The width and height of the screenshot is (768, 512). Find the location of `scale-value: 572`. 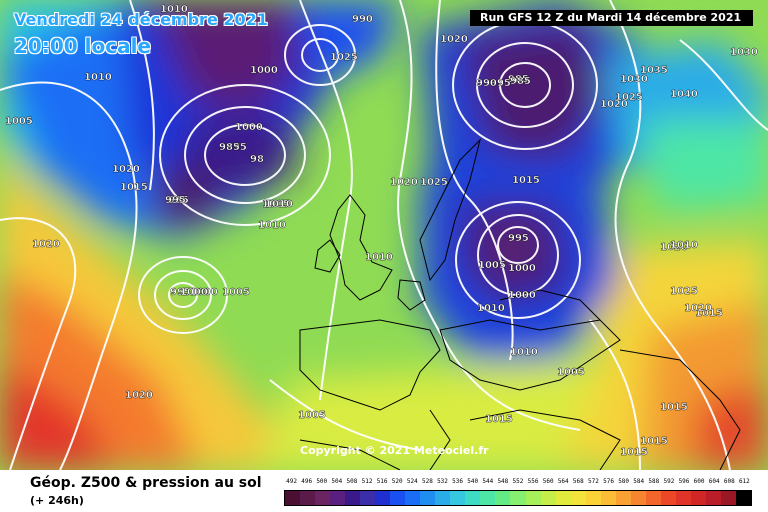

scale-value: 572 is located at coordinates (593, 481).